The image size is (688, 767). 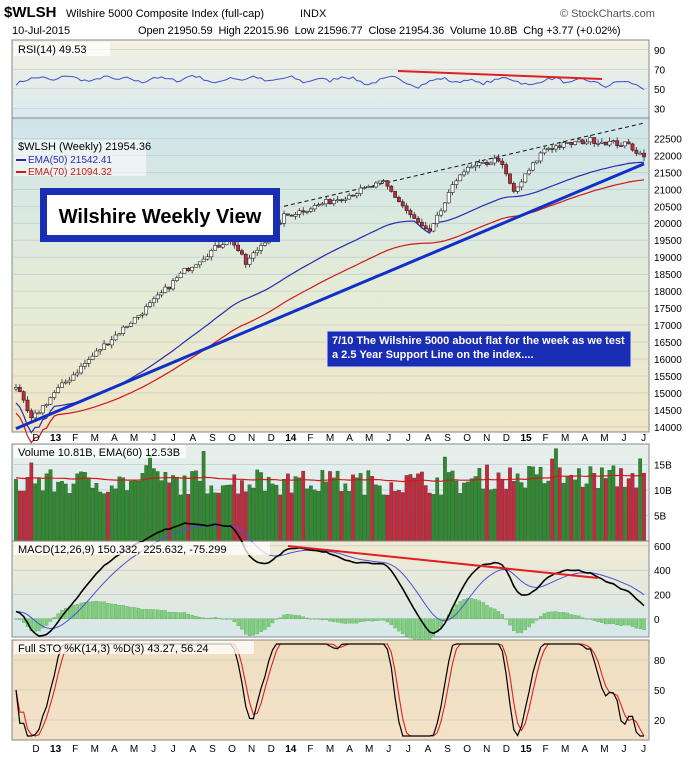 What do you see at coordinates (668, 428) in the screenshot?
I see `y-tick-label: 14000` at bounding box center [668, 428].